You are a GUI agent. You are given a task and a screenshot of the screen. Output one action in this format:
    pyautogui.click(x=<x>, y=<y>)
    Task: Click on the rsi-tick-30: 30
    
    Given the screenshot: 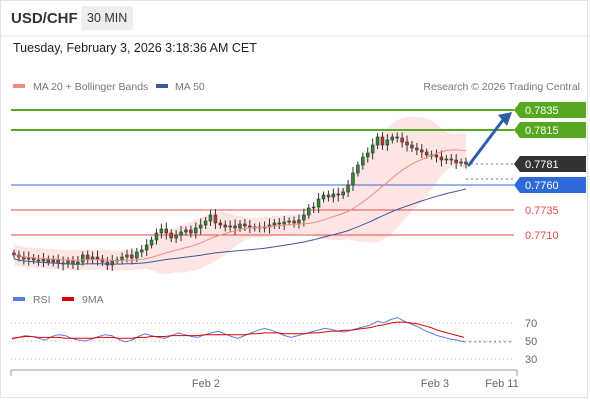 What is the action you would take?
    pyautogui.click(x=531, y=360)
    